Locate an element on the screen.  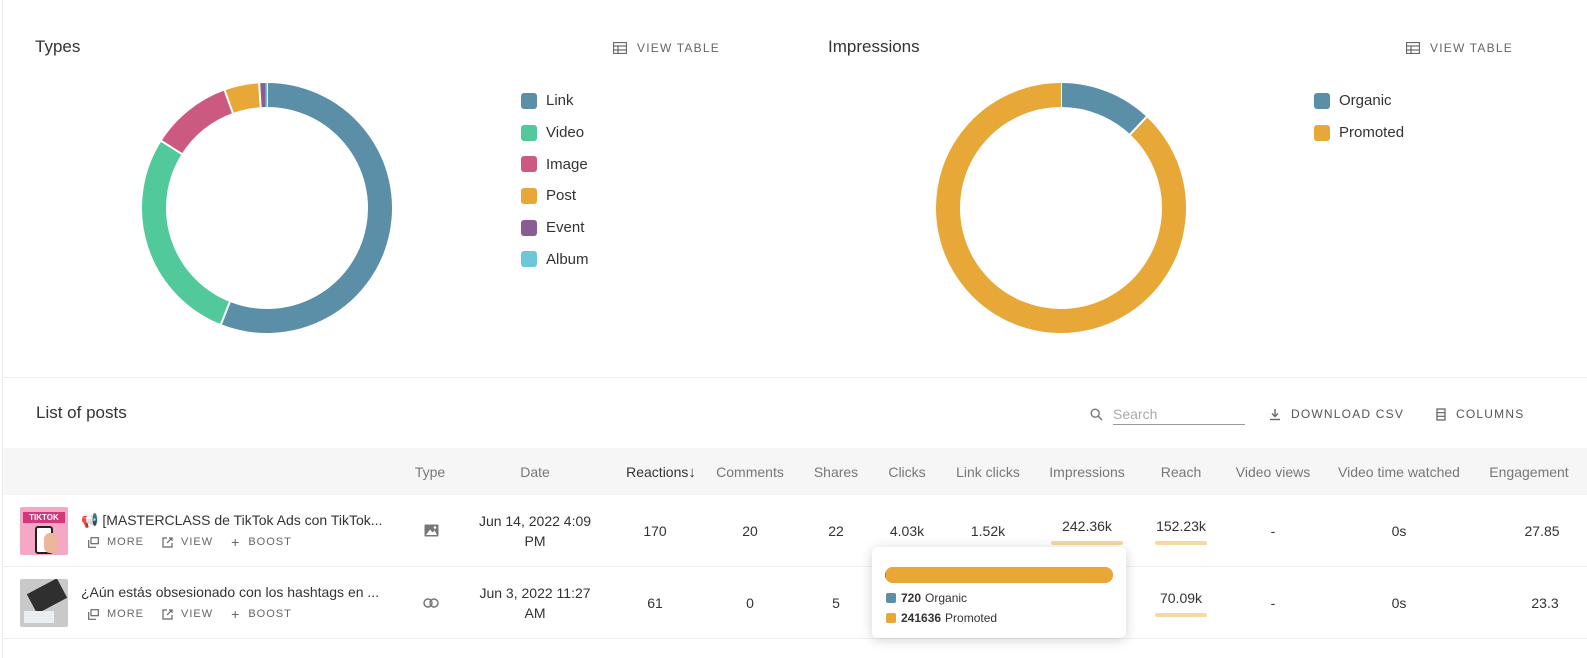
header-impressions: Impressions is located at coordinates (1087, 472).